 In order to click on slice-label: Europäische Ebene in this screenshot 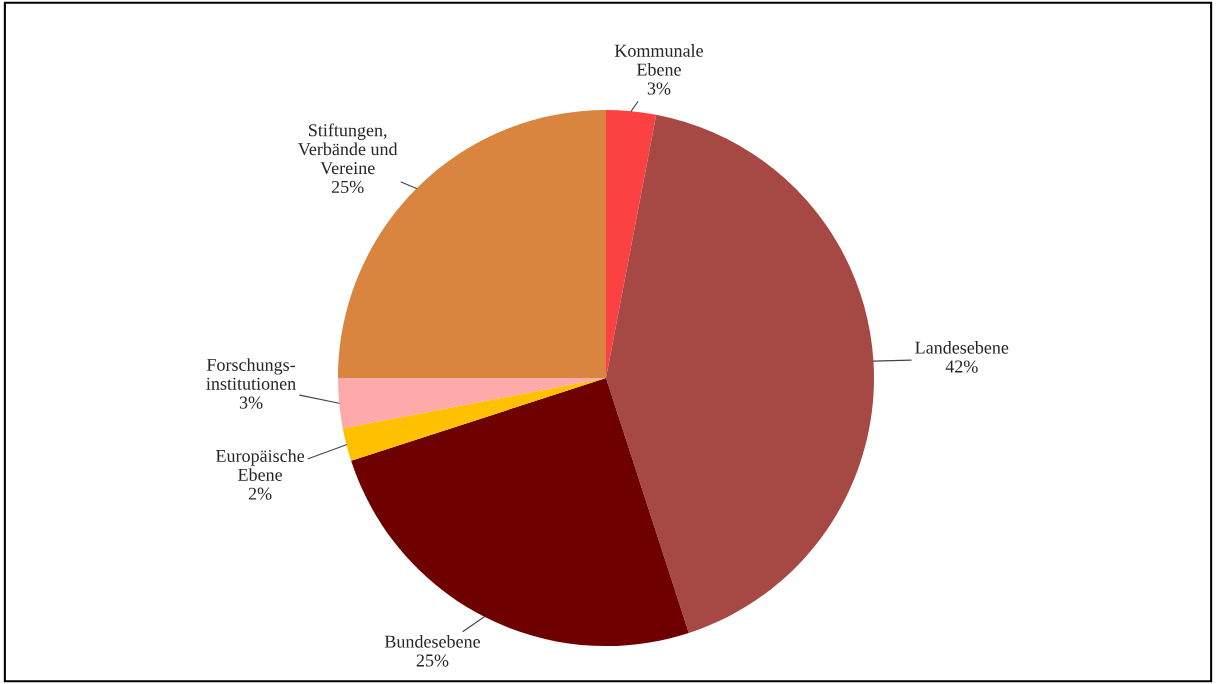, I will do `click(260, 465)`.